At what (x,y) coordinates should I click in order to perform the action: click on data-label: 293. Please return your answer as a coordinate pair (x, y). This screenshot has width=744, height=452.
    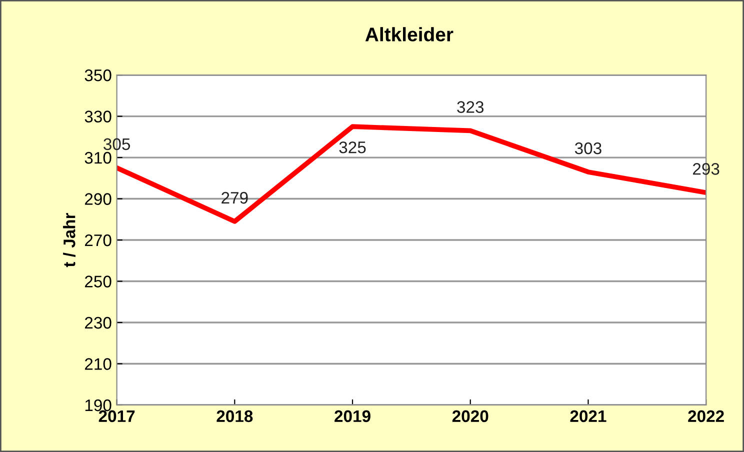
    Looking at the image, I should click on (706, 169).